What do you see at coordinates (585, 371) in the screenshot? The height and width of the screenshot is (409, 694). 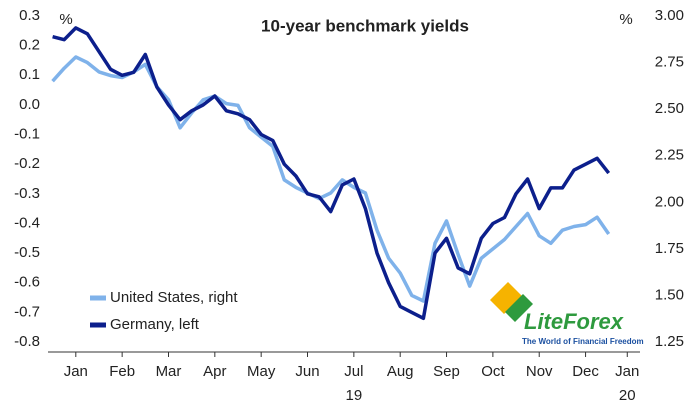 I see `x-tick-label: Dec` at bounding box center [585, 371].